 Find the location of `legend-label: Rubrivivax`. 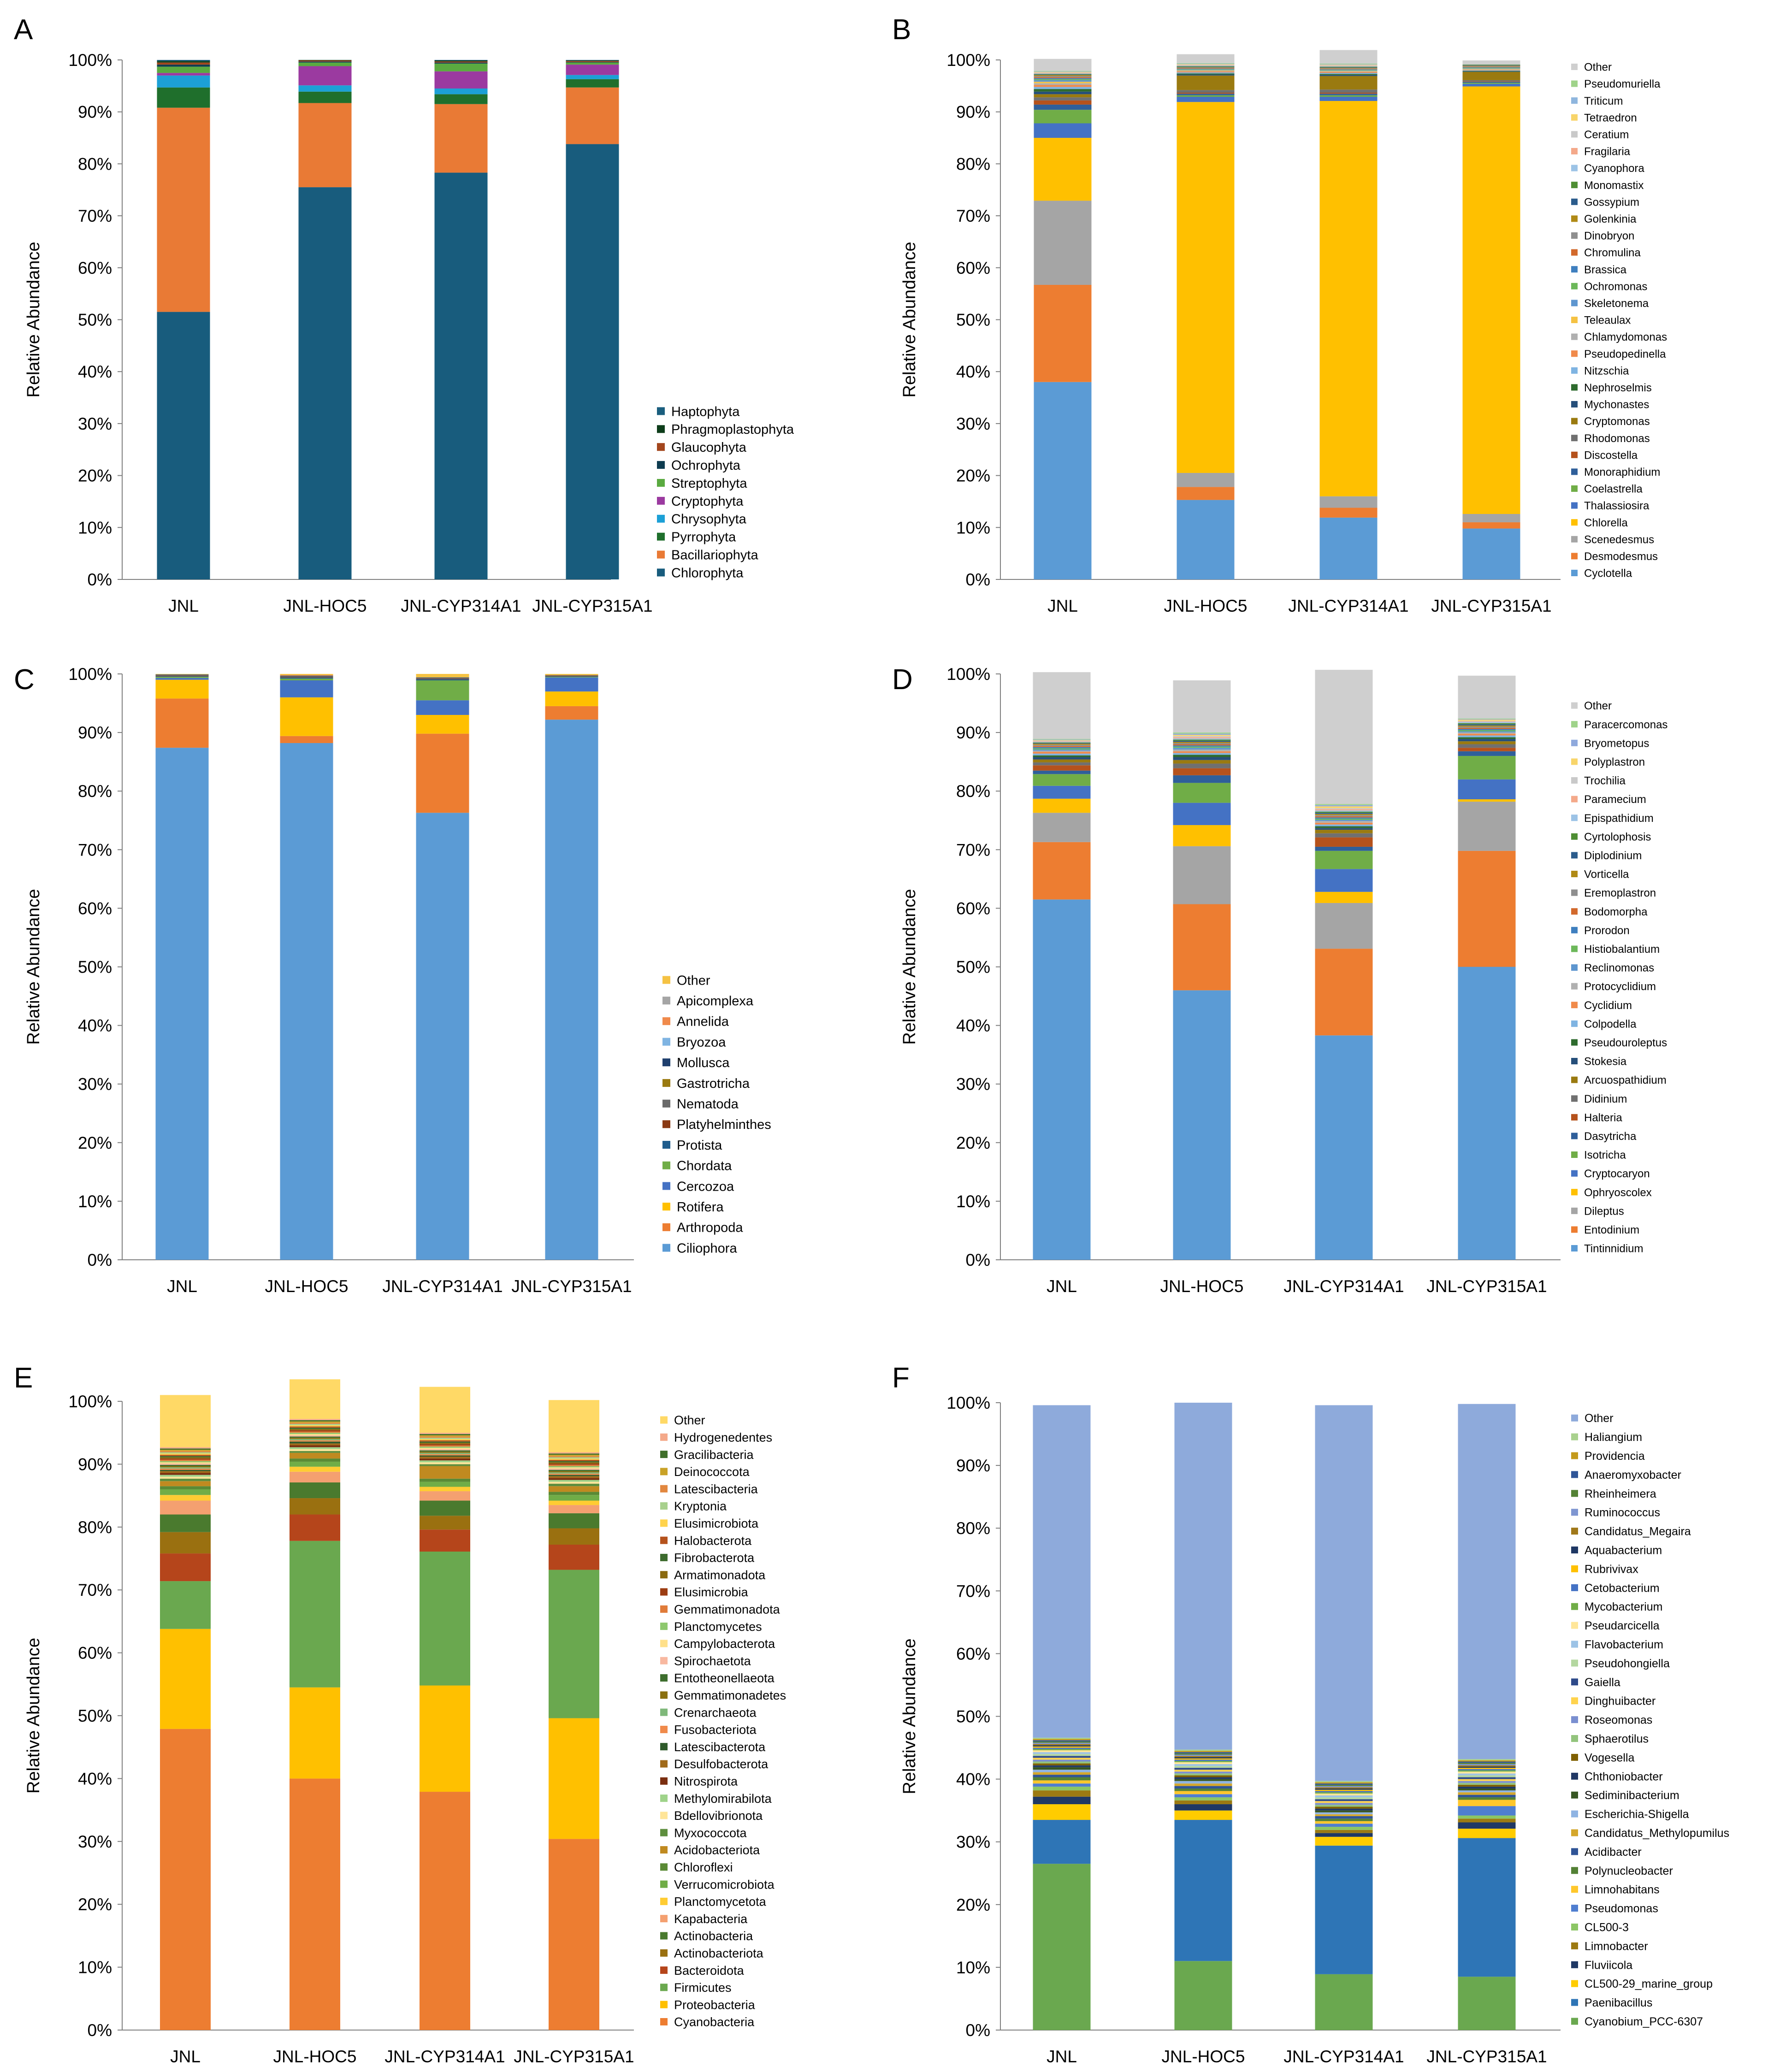

legend-label: Rubrivivax is located at coordinates (1611, 1569).